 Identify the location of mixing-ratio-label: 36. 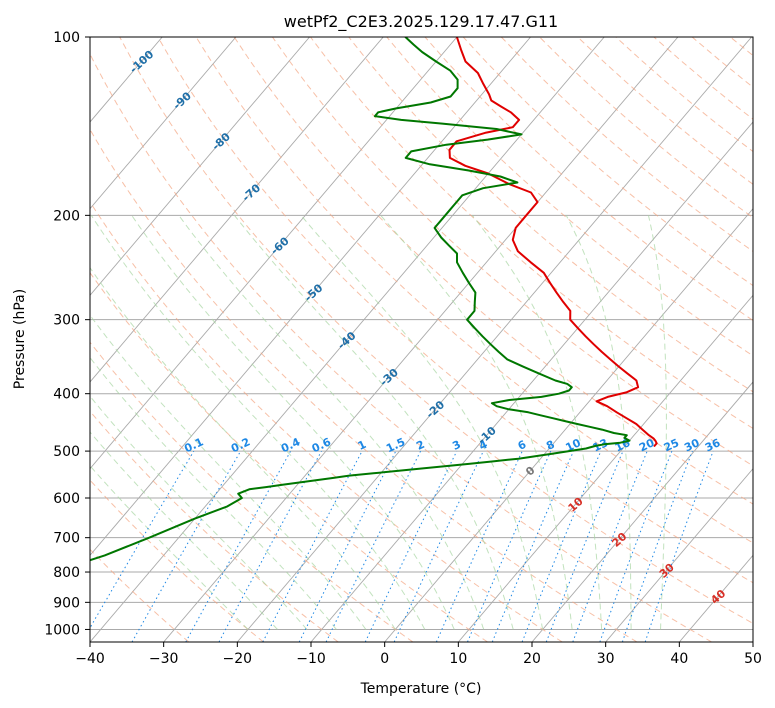
(713, 445).